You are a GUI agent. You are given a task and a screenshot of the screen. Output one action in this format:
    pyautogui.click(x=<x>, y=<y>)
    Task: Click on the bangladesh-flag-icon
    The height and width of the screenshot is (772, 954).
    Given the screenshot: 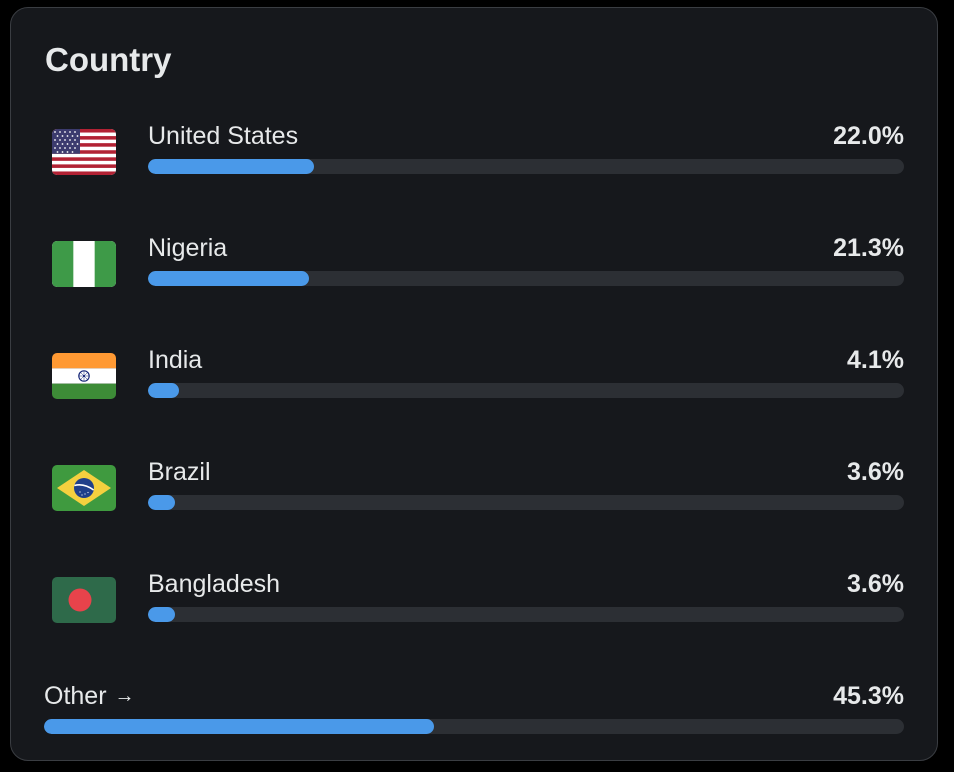 What is the action you would take?
    pyautogui.click(x=84, y=600)
    